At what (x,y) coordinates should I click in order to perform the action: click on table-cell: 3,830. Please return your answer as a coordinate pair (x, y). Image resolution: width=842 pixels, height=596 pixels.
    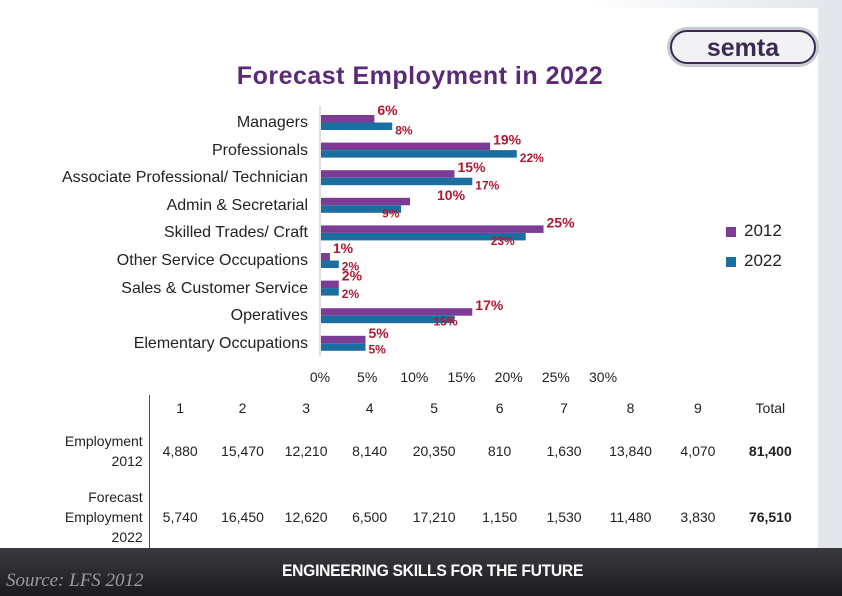
    Looking at the image, I should click on (698, 517).